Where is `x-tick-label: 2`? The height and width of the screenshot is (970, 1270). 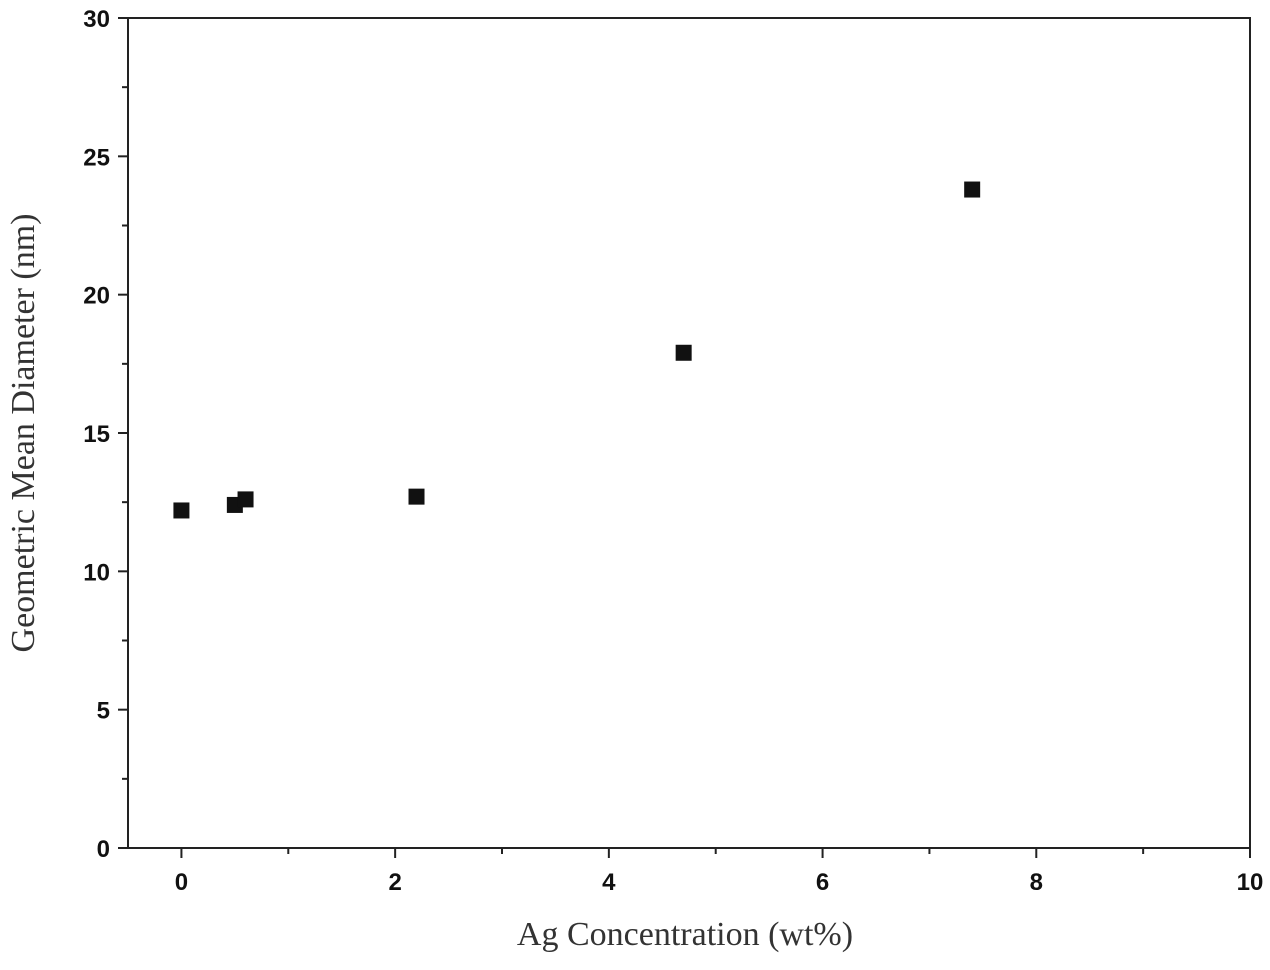
x-tick-label: 2 is located at coordinates (394, 882).